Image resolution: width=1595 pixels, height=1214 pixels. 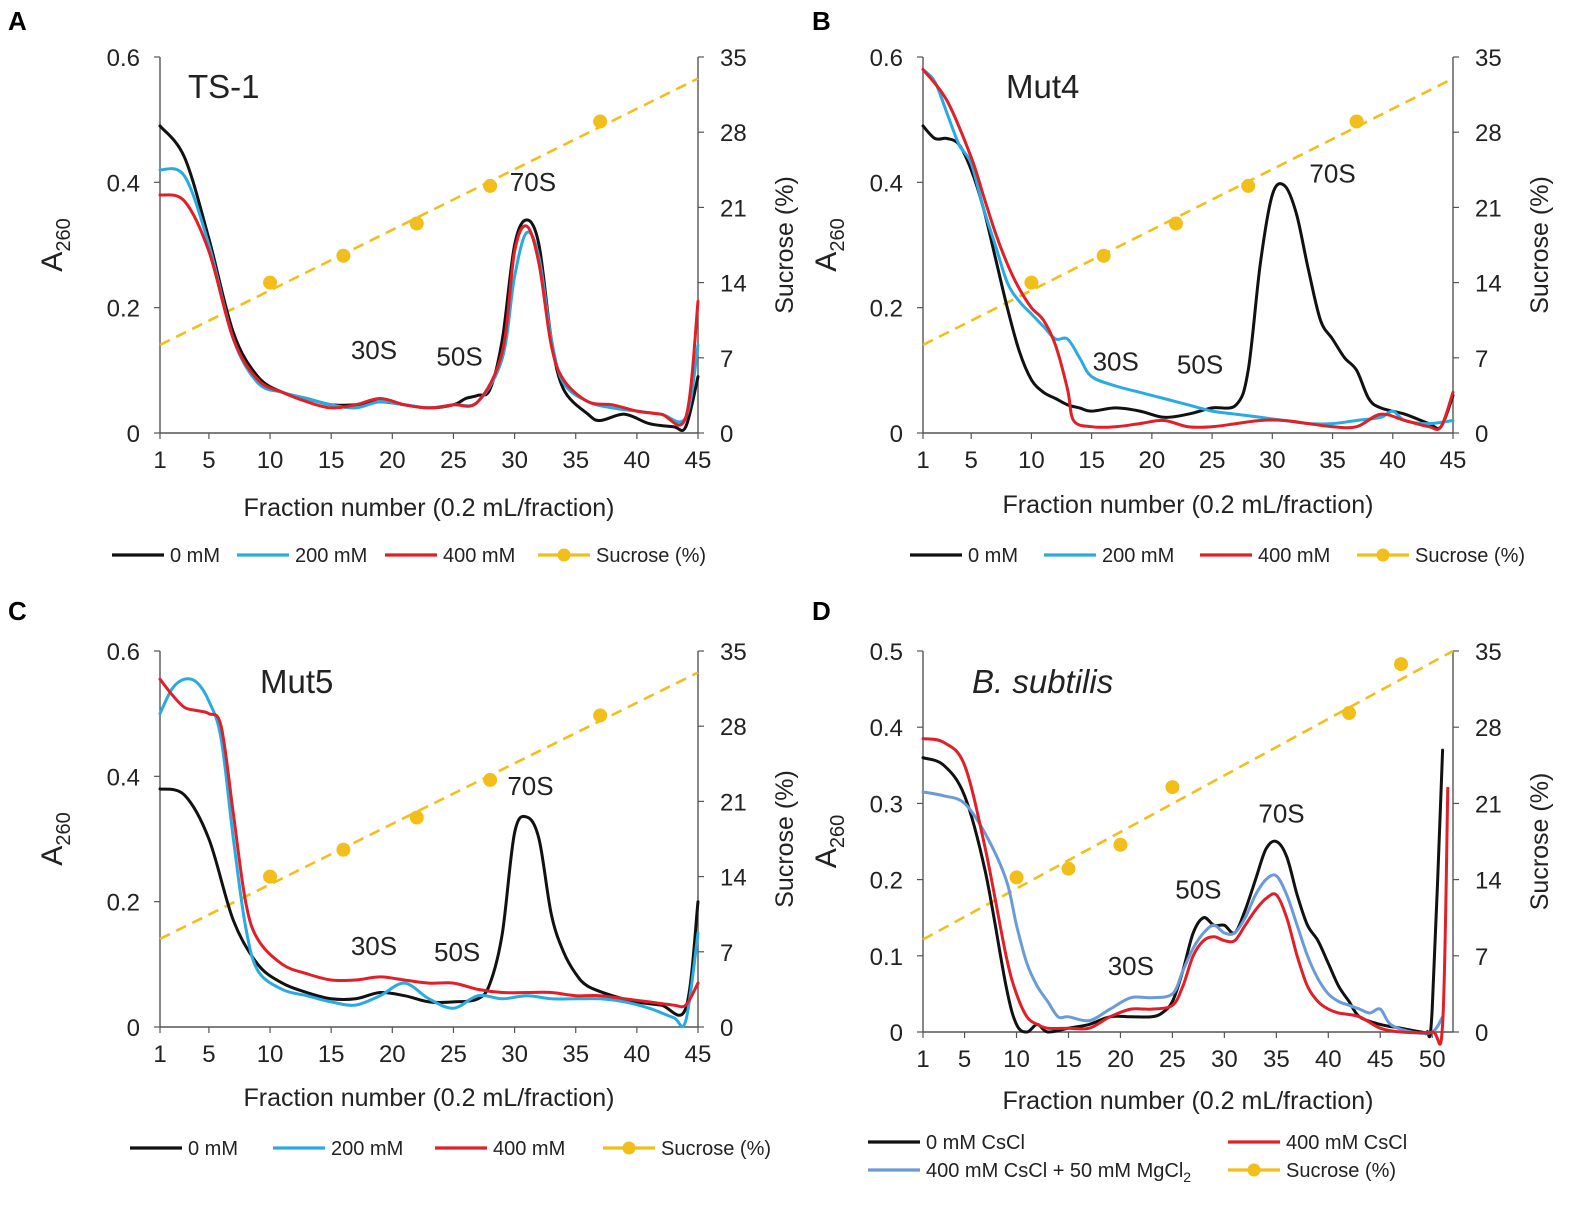 I want to click on chart-title: Mut4, so click(x=1042, y=86).